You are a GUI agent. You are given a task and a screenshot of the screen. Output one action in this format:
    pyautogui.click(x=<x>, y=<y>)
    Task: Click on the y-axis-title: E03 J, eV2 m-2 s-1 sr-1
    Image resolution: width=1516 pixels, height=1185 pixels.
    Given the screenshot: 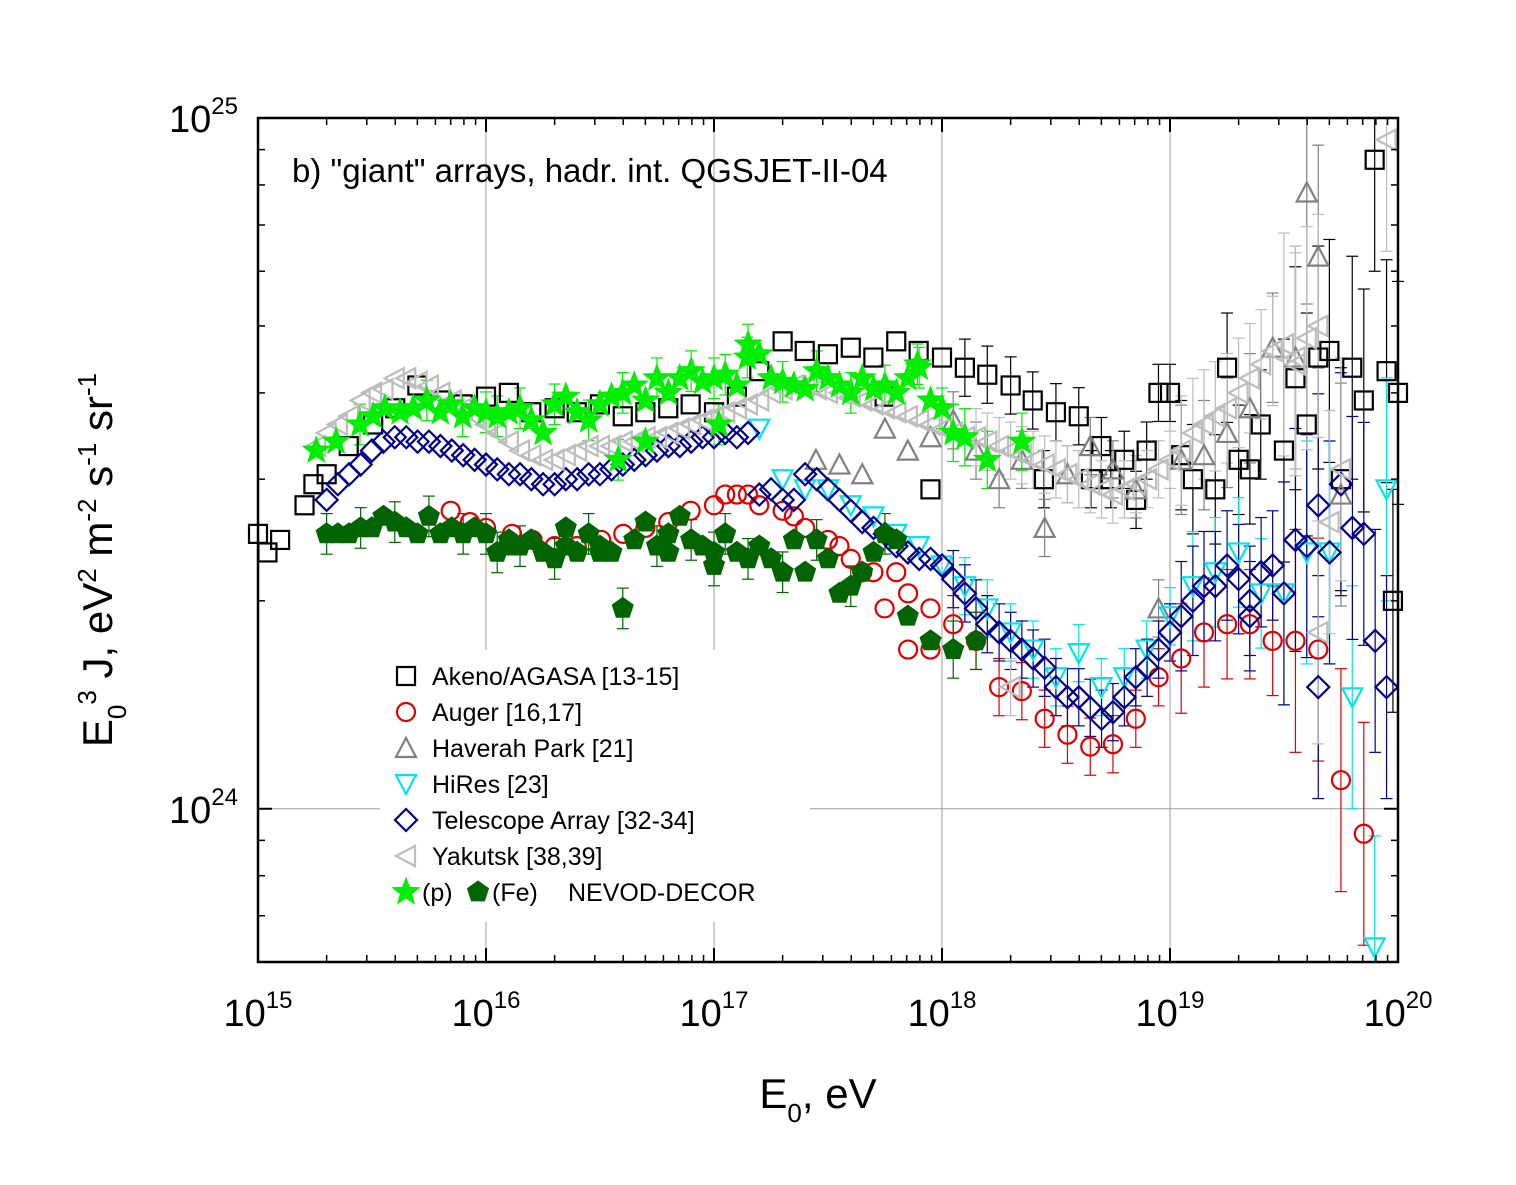 What is the action you would take?
    pyautogui.click(x=102, y=560)
    